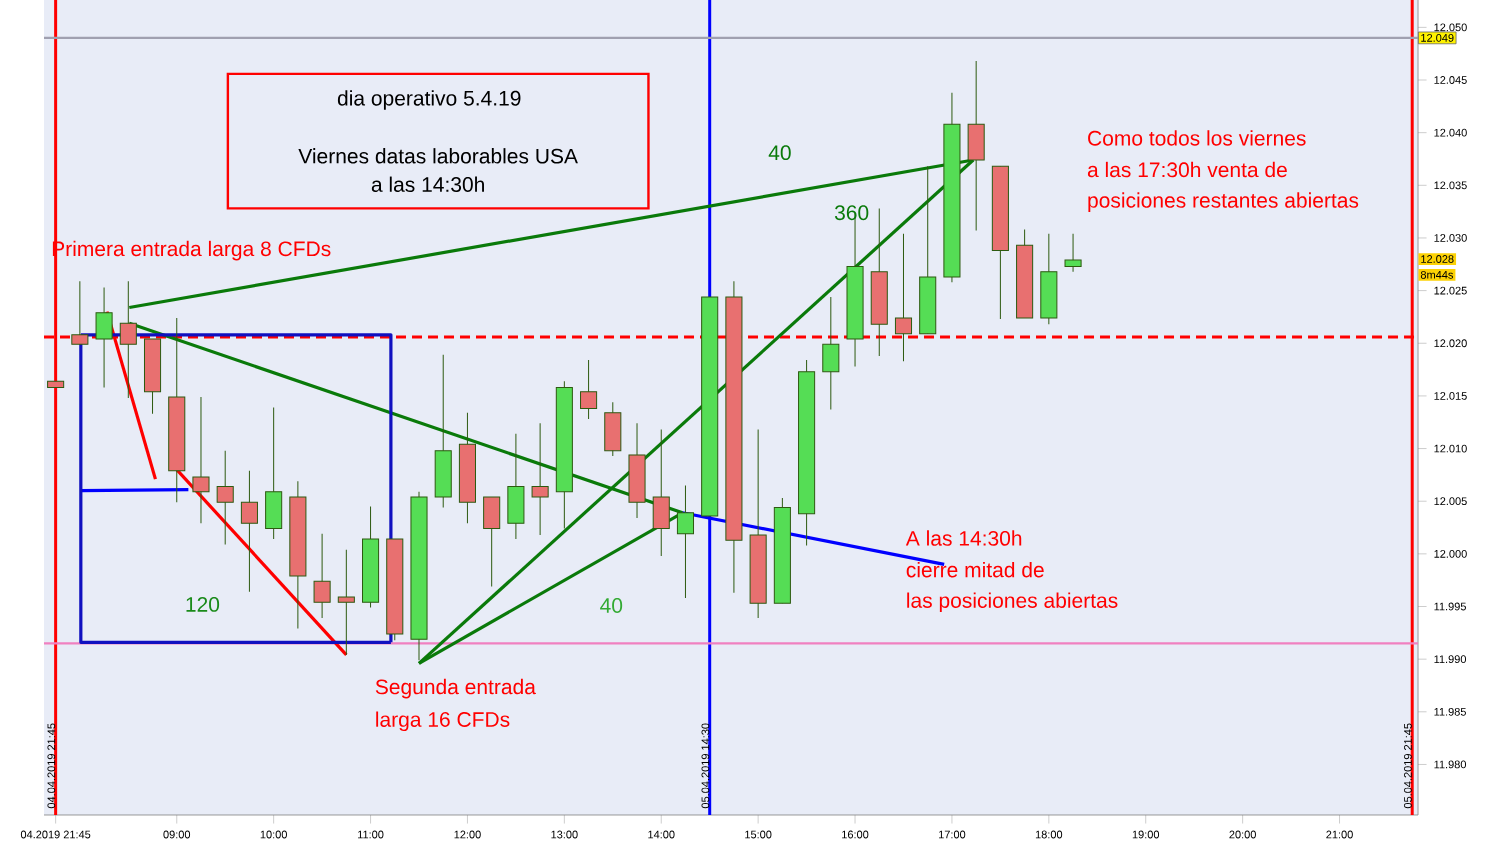 This screenshot has width=1493, height=846. Describe the element at coordinates (1450, 132) in the screenshot. I see `y-tick-label: 12.040` at that location.